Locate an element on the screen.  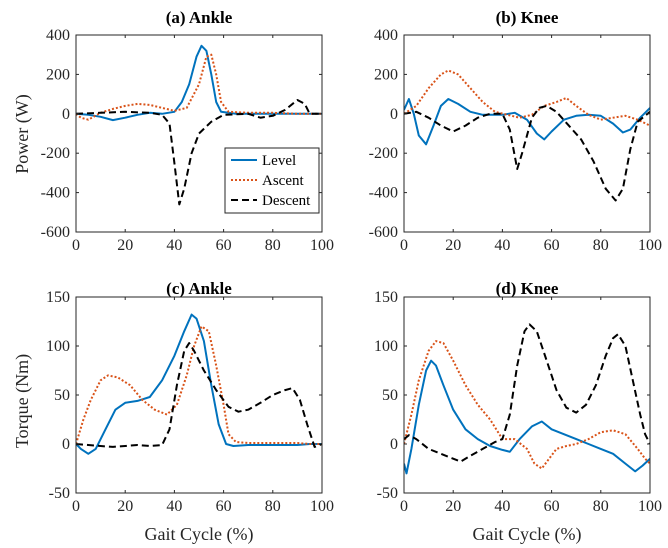
panel-a-ylabel: Power (W) is located at coordinates (22, 133).